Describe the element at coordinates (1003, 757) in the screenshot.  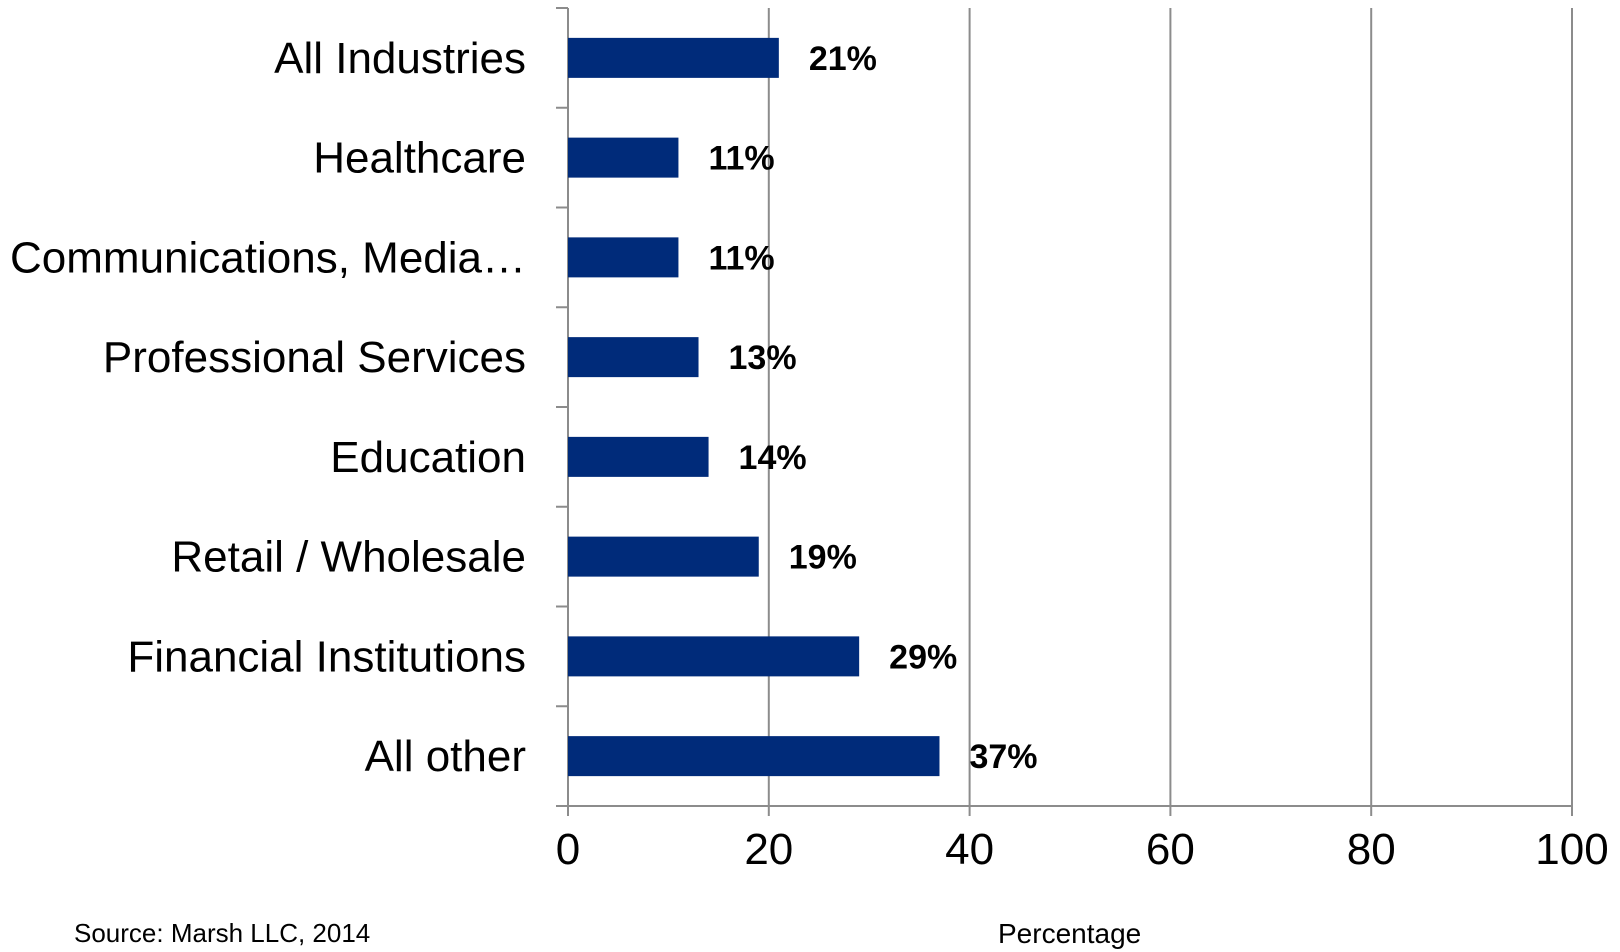
I see `data-label: 37%` at that location.